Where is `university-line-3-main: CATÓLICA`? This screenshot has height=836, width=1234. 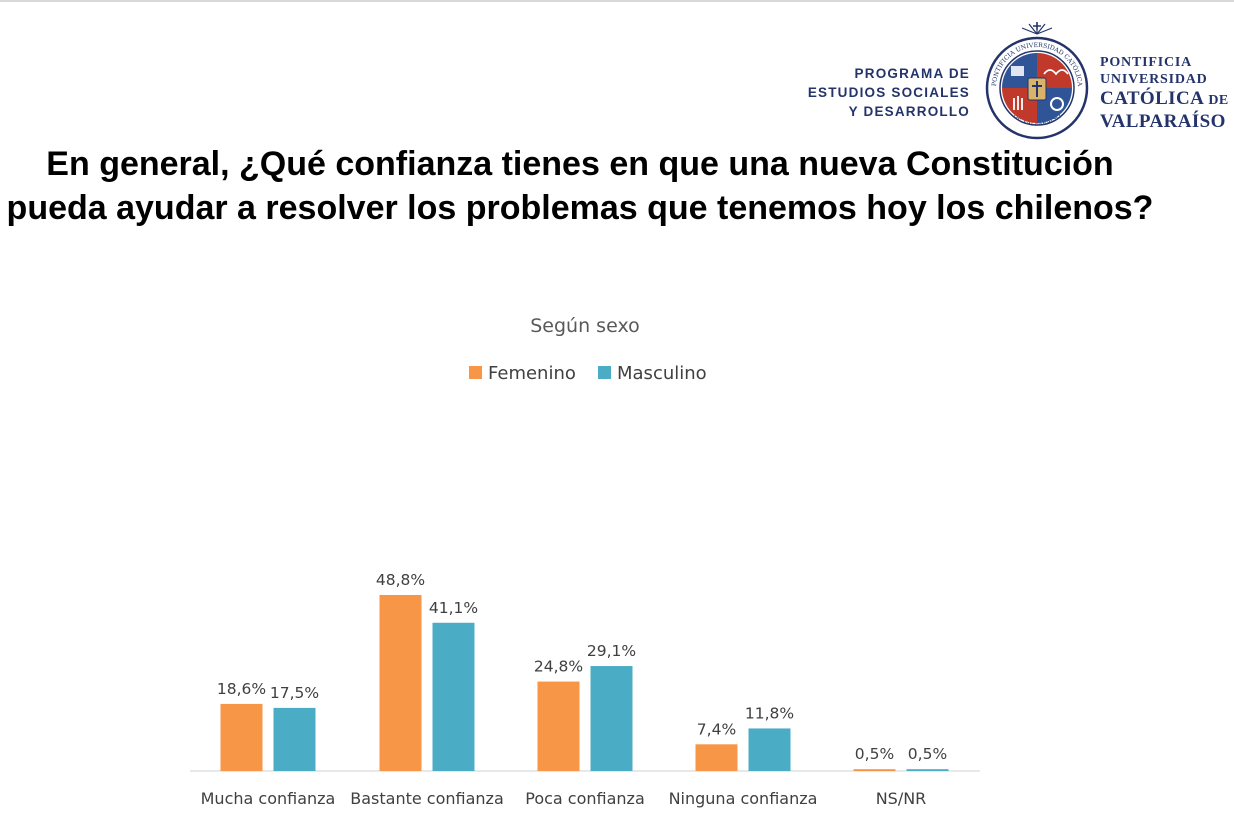
university-line-3-main: CATÓLICA is located at coordinates (1152, 98).